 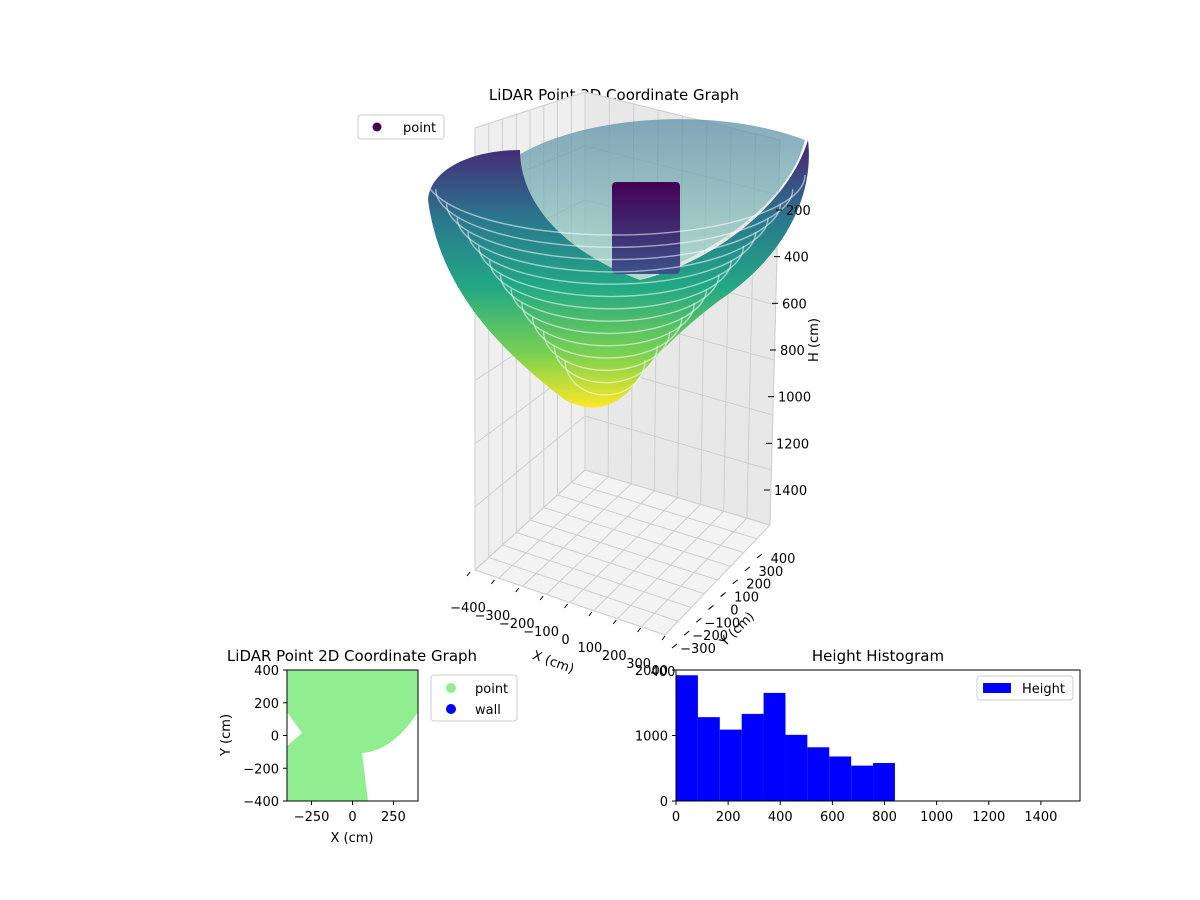 I want to click on x-tick-label-3d: 200, so click(x=614, y=656).